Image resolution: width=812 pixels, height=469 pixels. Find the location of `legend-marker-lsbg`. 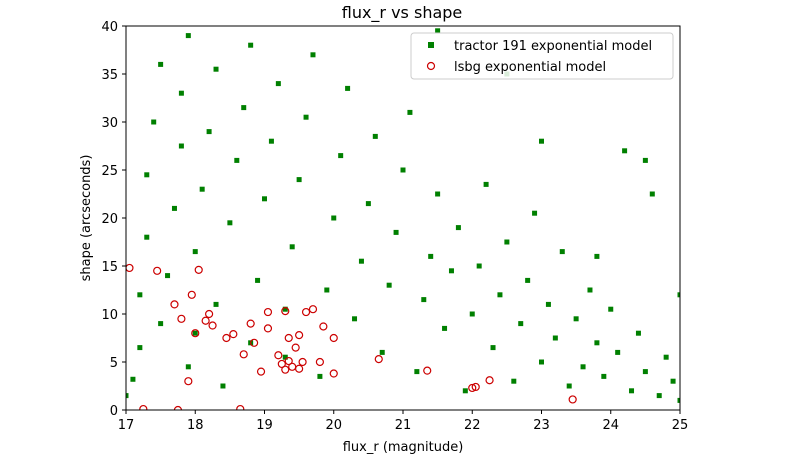

legend-marker-lsbg is located at coordinates (431, 66).